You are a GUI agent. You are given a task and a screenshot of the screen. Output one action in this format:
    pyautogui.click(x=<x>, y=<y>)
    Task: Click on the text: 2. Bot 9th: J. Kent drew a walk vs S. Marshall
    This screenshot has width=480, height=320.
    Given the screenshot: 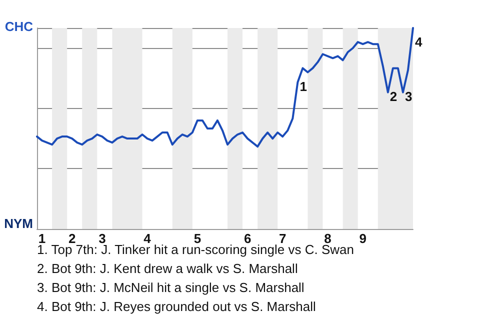 What is the action you would take?
    pyautogui.click(x=167, y=268)
    